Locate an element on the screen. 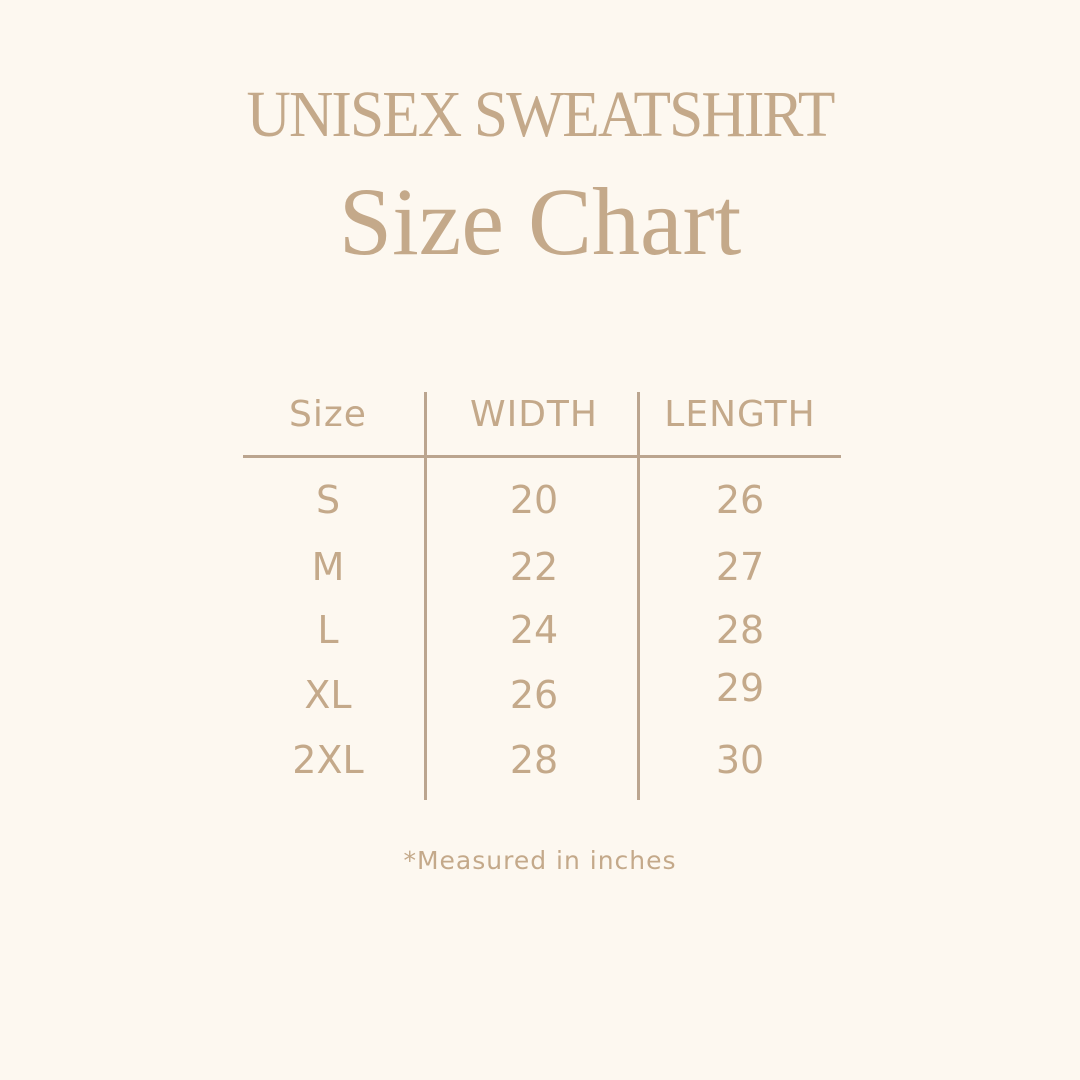 This screenshot has height=1080, width=1080. cell-length: 28 is located at coordinates (740, 630).